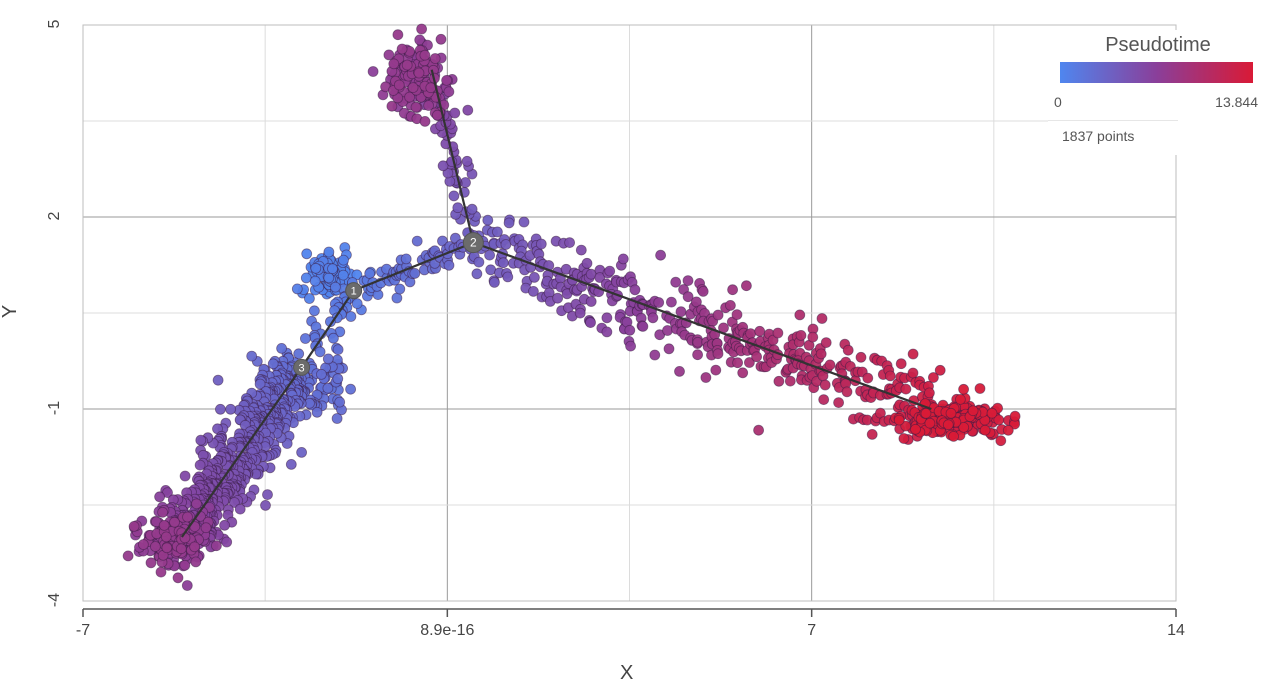  Describe the element at coordinates (54, 24) in the screenshot. I see `y-tick-label: 5` at that location.